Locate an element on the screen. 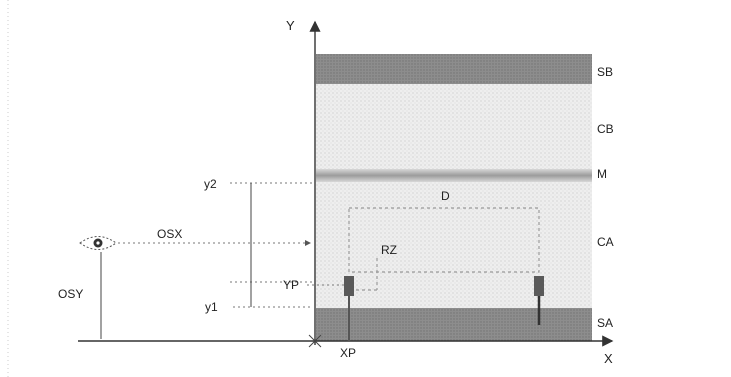 This screenshot has height=377, width=731. y2-label: y2 is located at coordinates (210, 184).